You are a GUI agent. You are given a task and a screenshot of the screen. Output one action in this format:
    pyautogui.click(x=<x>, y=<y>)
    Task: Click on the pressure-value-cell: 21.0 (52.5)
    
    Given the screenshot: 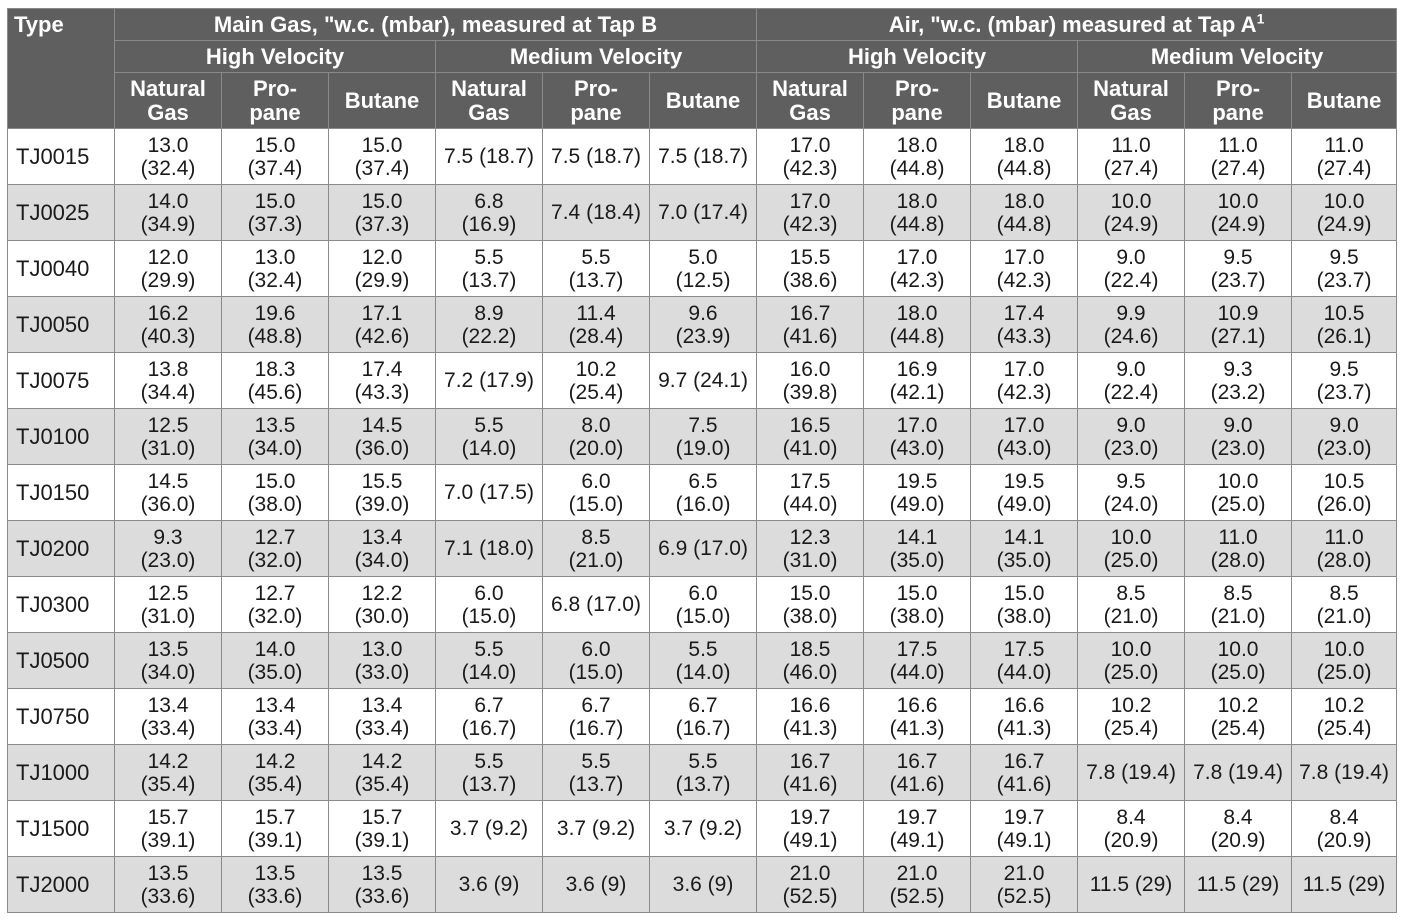 What is the action you would take?
    pyautogui.click(x=1024, y=884)
    